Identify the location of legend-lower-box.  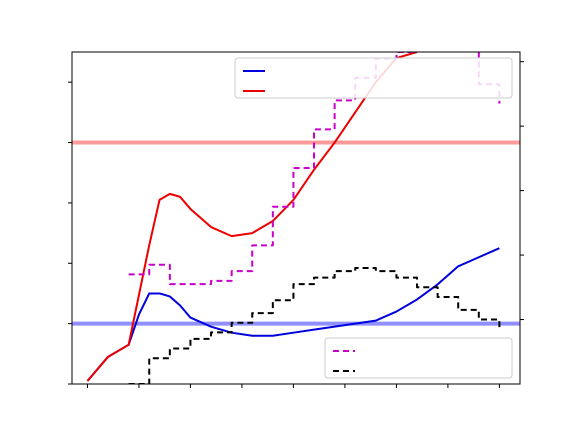
(418, 358).